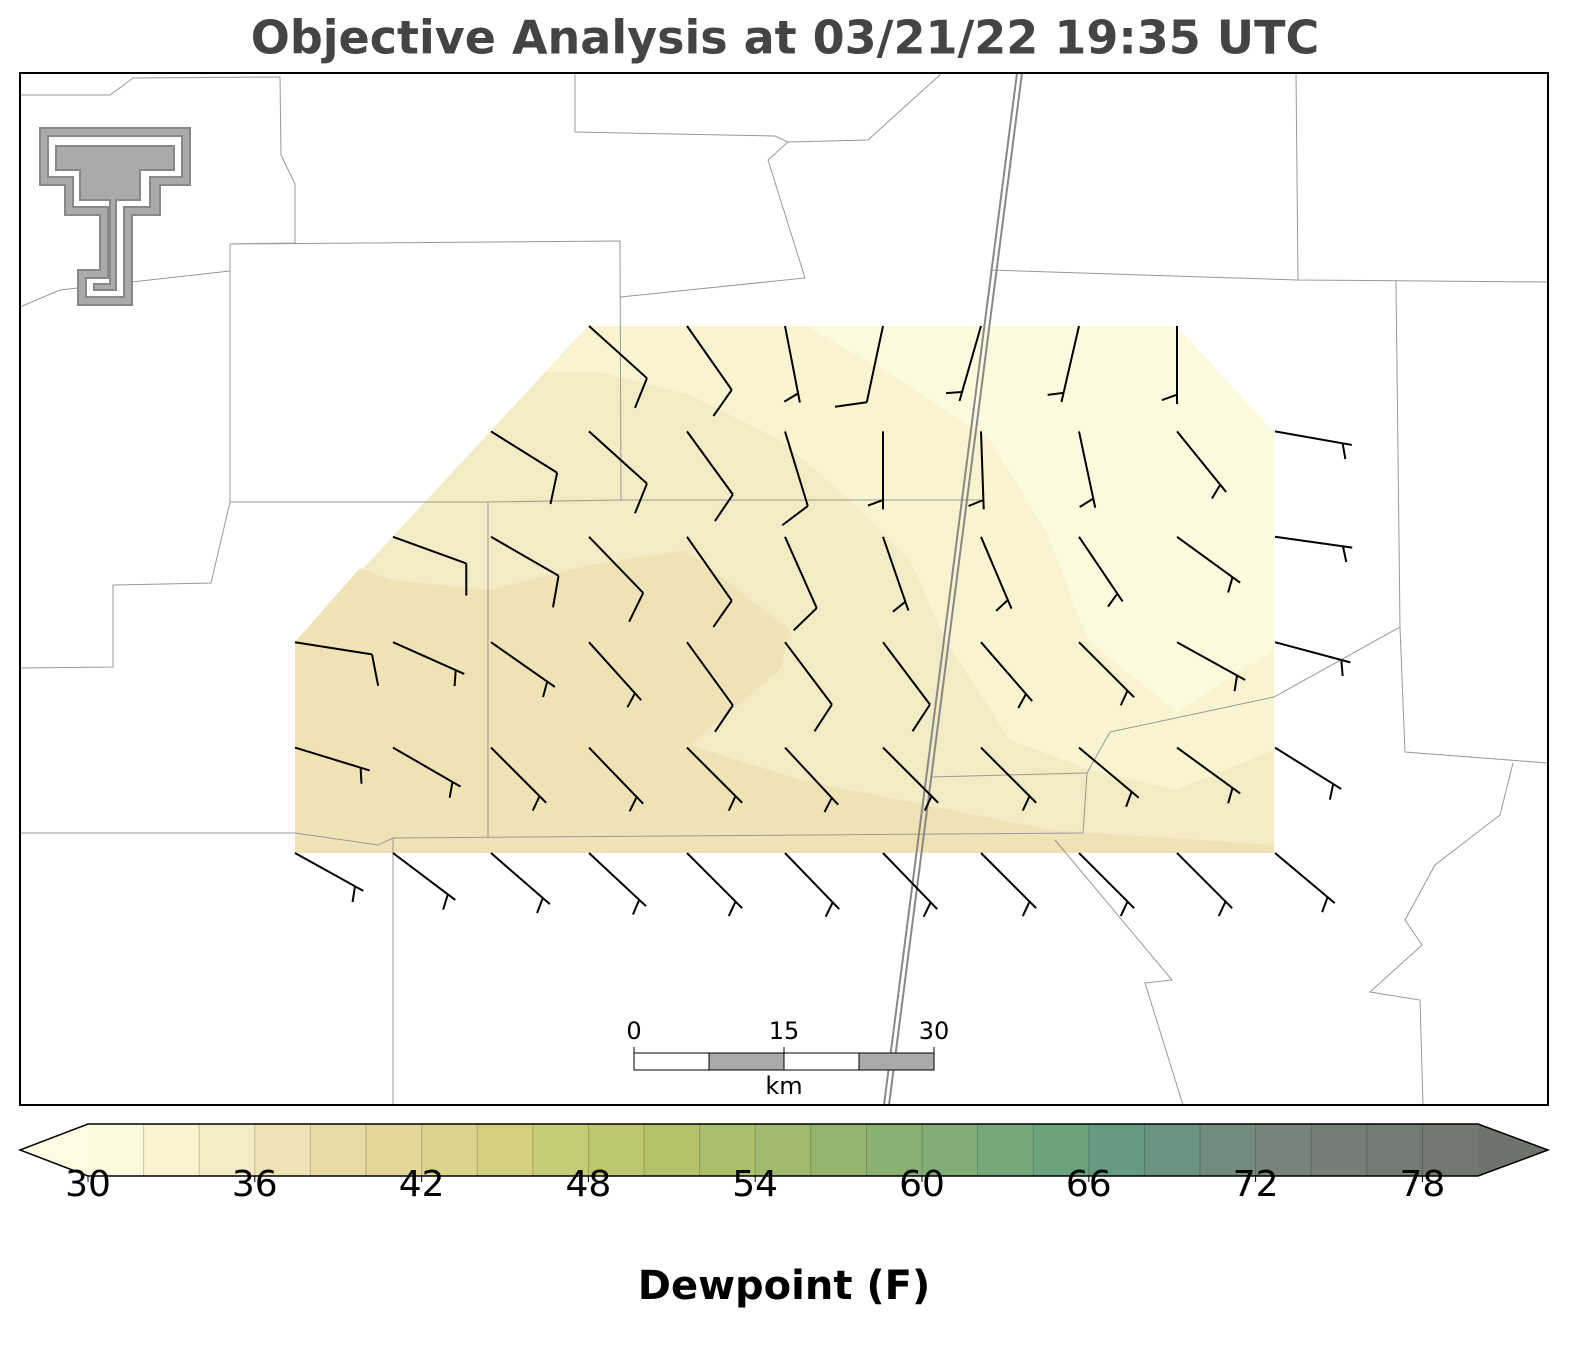 Image resolution: width=1590 pixels, height=1349 pixels. I want to click on scale-bar: 0 15 30 km, so click(787, 1058).